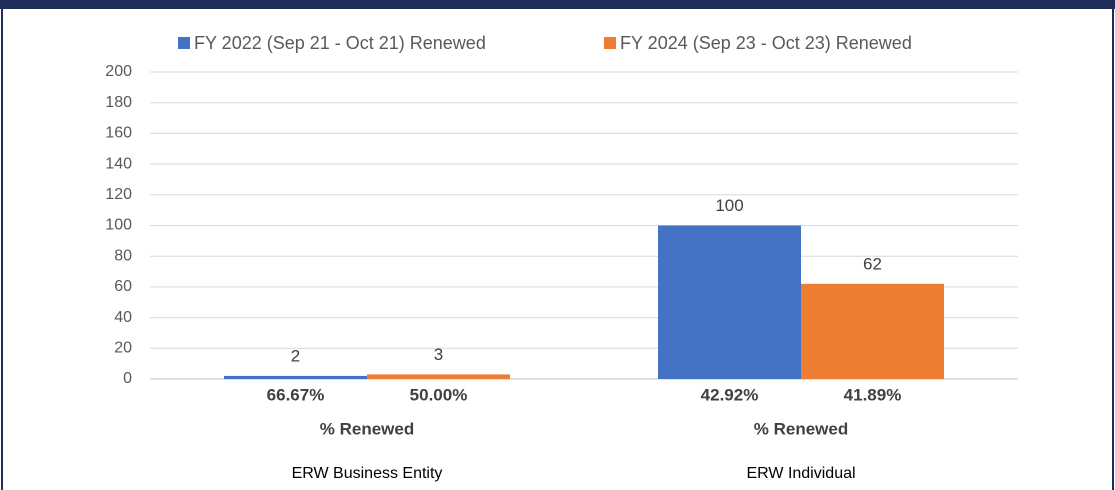  Describe the element at coordinates (296, 394) in the screenshot. I see `percent-label: 66.67%` at that location.